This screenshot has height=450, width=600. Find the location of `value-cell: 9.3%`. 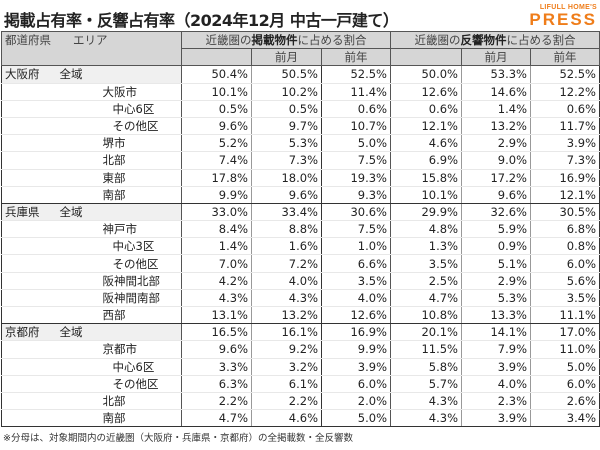

value-cell: 9.3% is located at coordinates (356, 195).